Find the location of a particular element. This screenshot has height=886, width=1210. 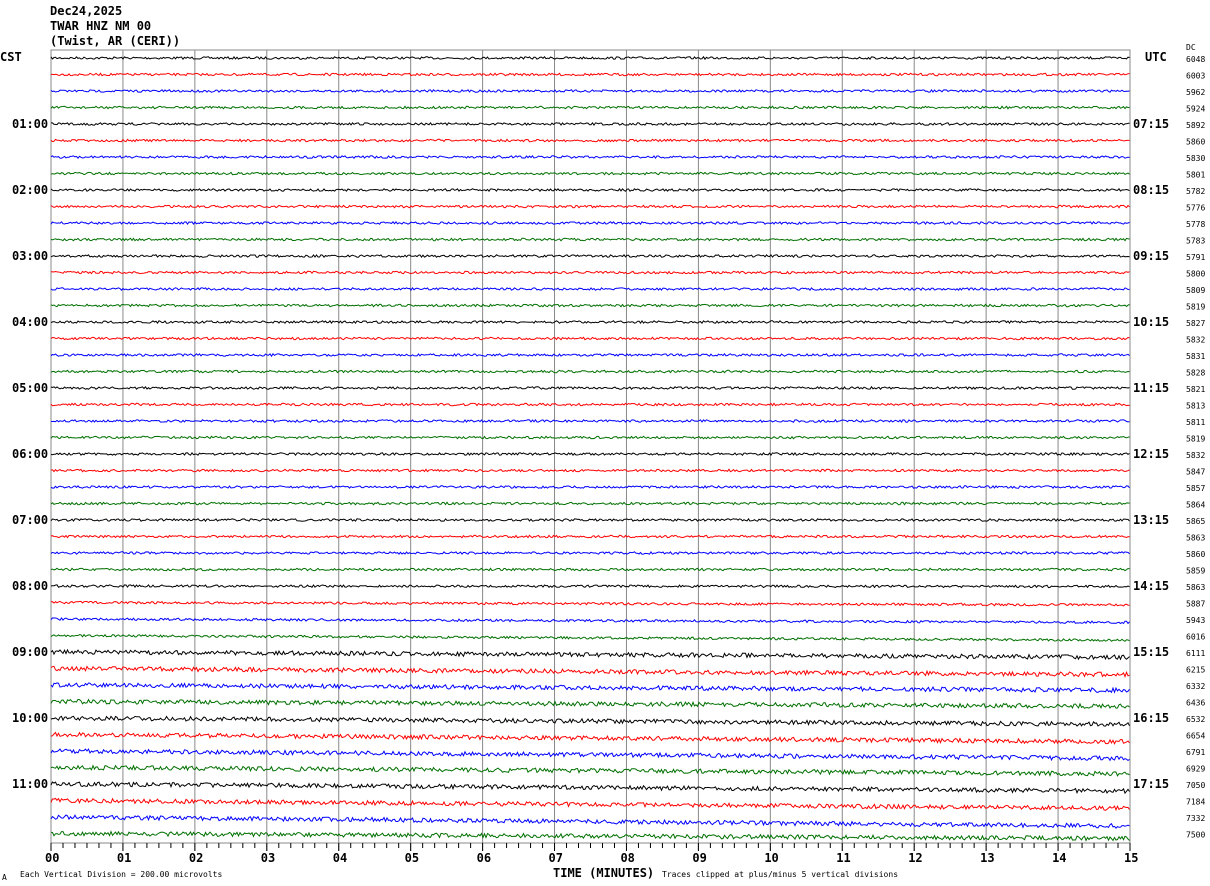

utc-time-label: 14:15 is located at coordinates (1151, 586).